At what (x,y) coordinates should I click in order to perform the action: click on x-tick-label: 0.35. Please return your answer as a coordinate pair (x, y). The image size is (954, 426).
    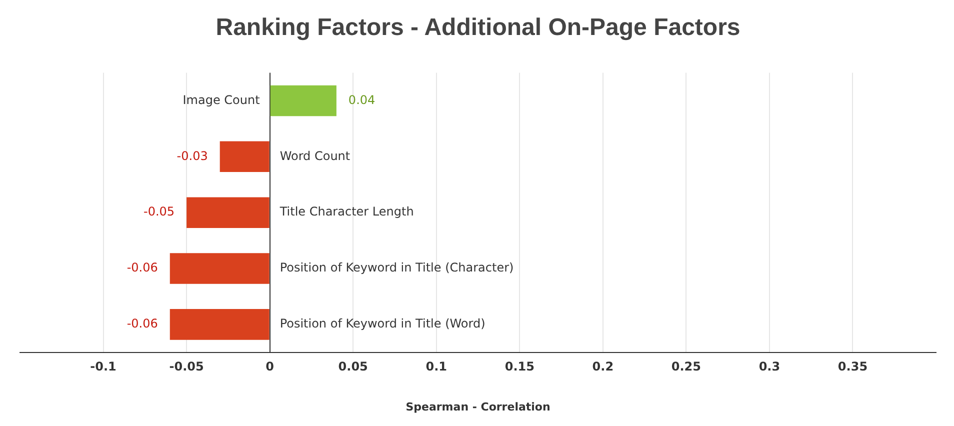
    Looking at the image, I should click on (853, 367).